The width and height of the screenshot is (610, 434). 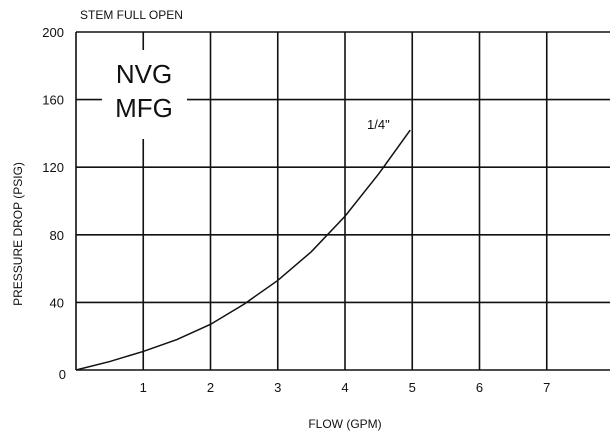 I want to click on x-tick-2: 2, so click(x=210, y=387).